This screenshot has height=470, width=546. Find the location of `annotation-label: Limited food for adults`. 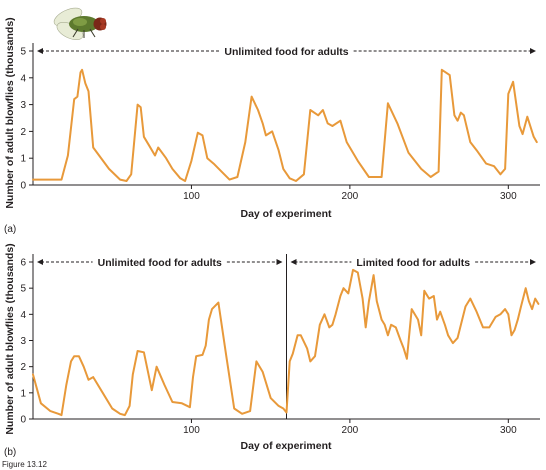

annotation-label: Limited food for adults is located at coordinates (413, 263).